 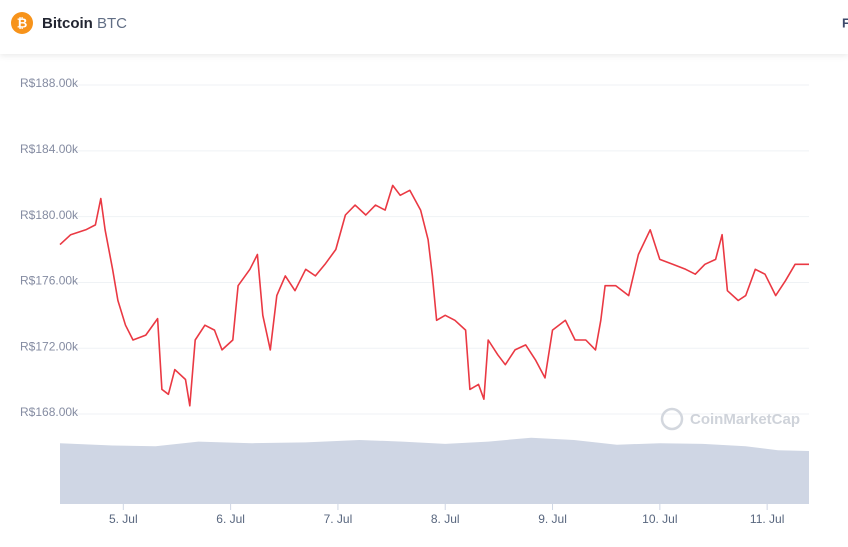 What do you see at coordinates (49, 83) in the screenshot?
I see `y-tick-label: R$188.00k` at bounding box center [49, 83].